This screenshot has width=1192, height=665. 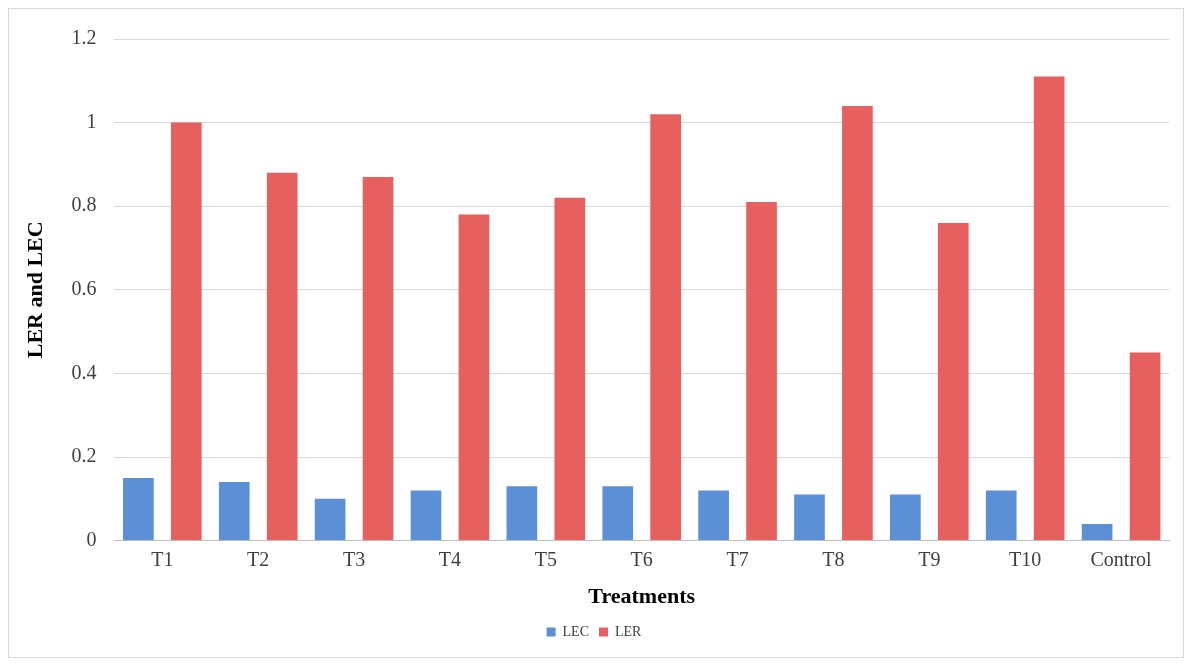 I want to click on x-tick-label: T3, so click(x=354, y=558).